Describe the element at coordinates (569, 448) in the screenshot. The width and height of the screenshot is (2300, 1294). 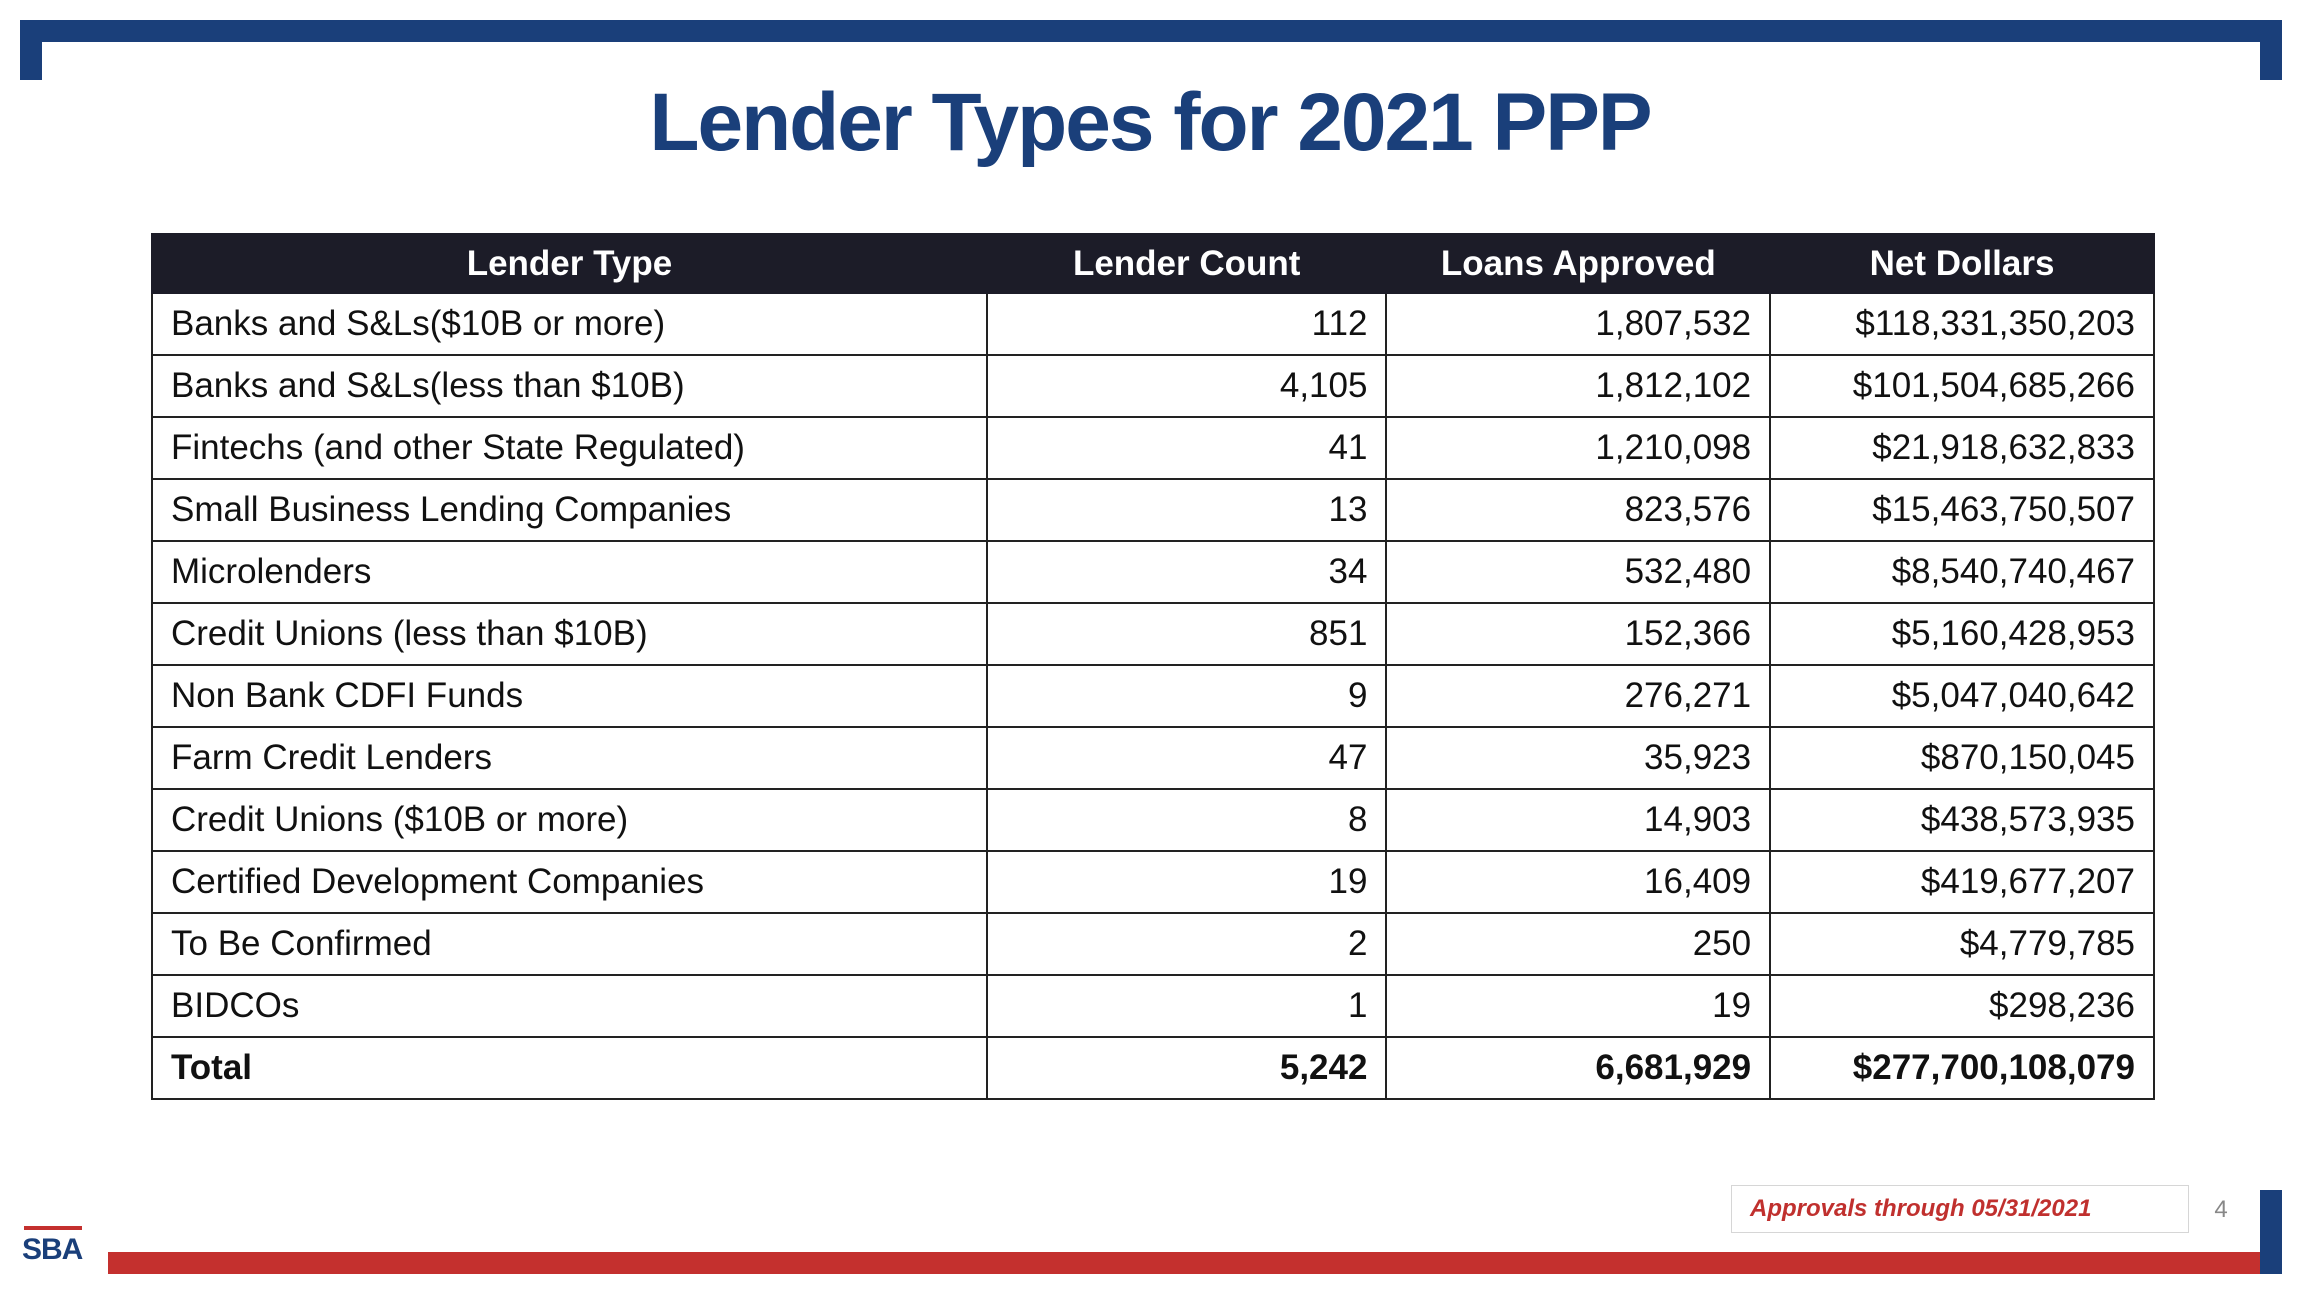
I see `lender-type-cell: Fintechs (and other State Regulated)` at that location.